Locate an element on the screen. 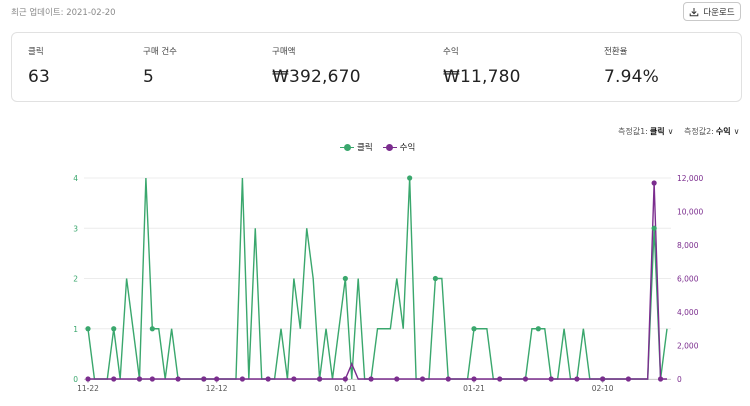 This screenshot has width=750, height=406. measure2-value: 수익 is located at coordinates (723, 131).